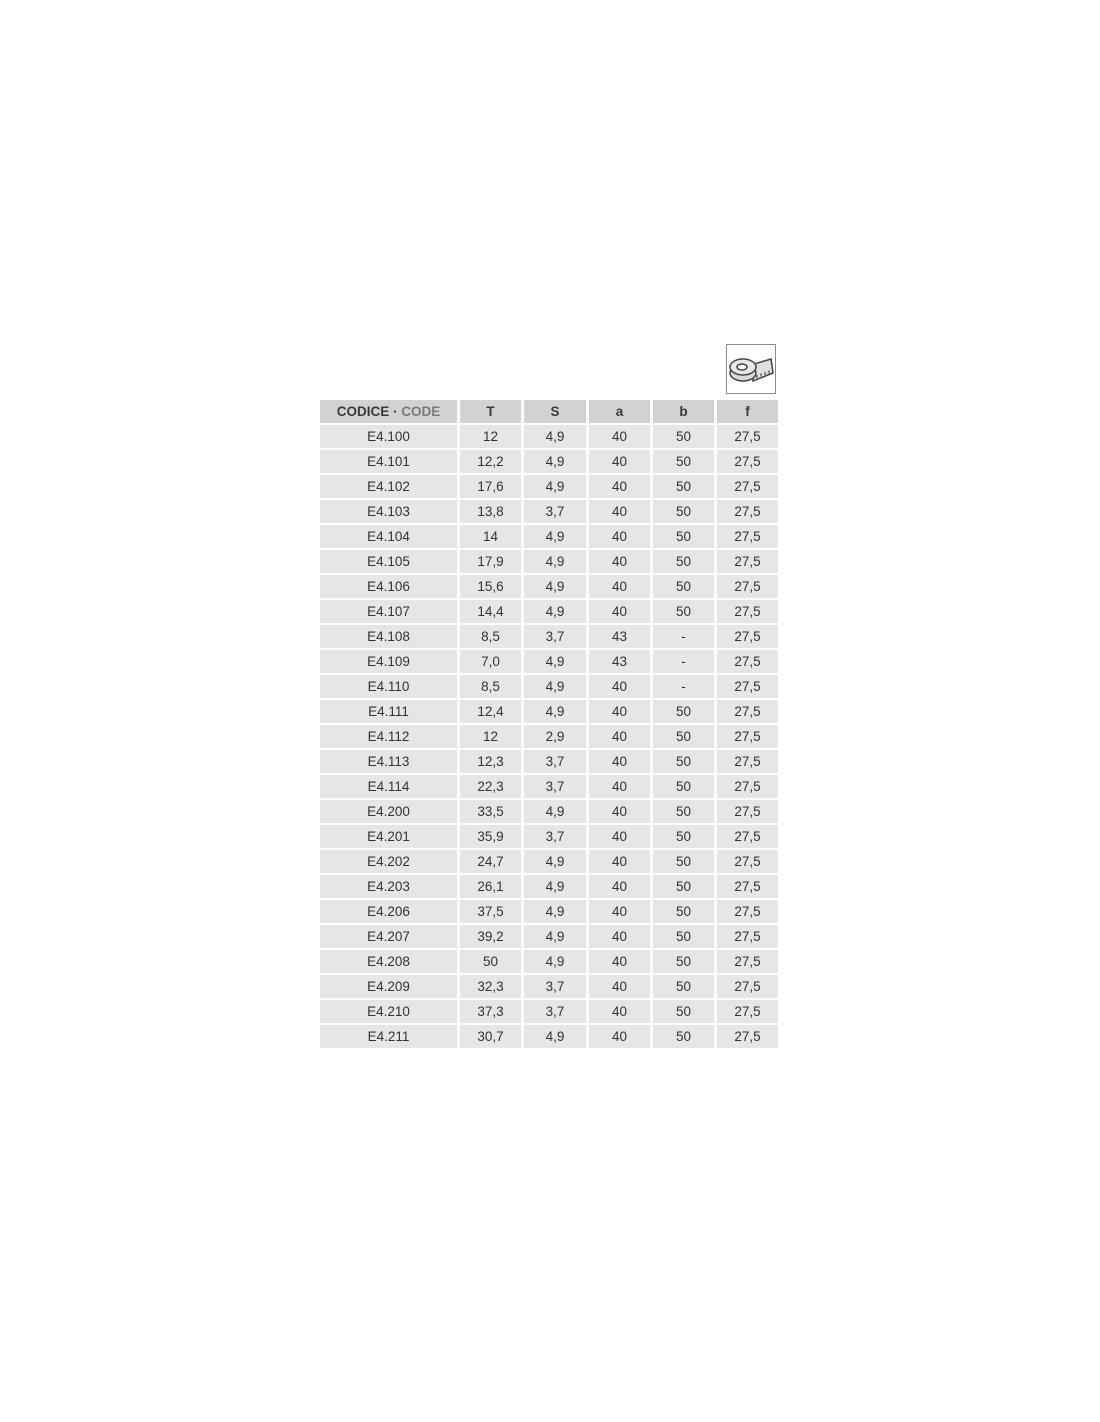  I want to click on cell-T: 37,3, so click(490, 1012).